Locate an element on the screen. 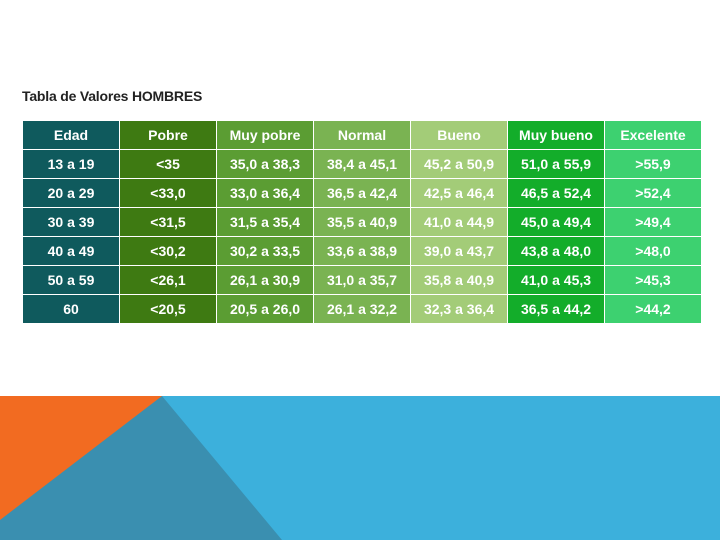 This screenshot has height=540, width=720. cell-bueno: 35,8 a 40,9 is located at coordinates (459, 280).